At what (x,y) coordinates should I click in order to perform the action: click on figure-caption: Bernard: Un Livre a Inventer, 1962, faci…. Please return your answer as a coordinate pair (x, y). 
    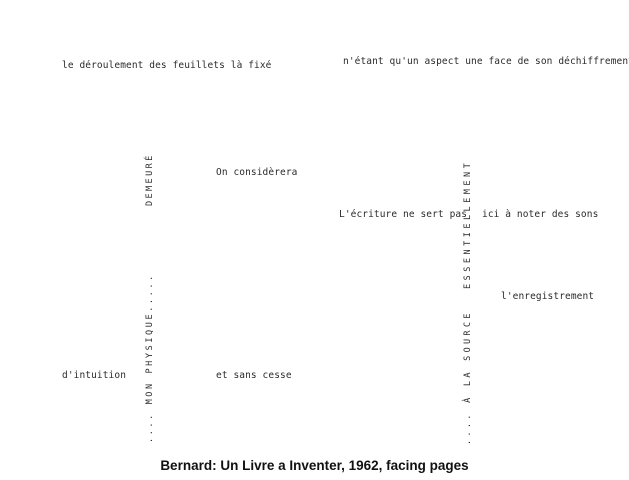
    Looking at the image, I should click on (314, 465).